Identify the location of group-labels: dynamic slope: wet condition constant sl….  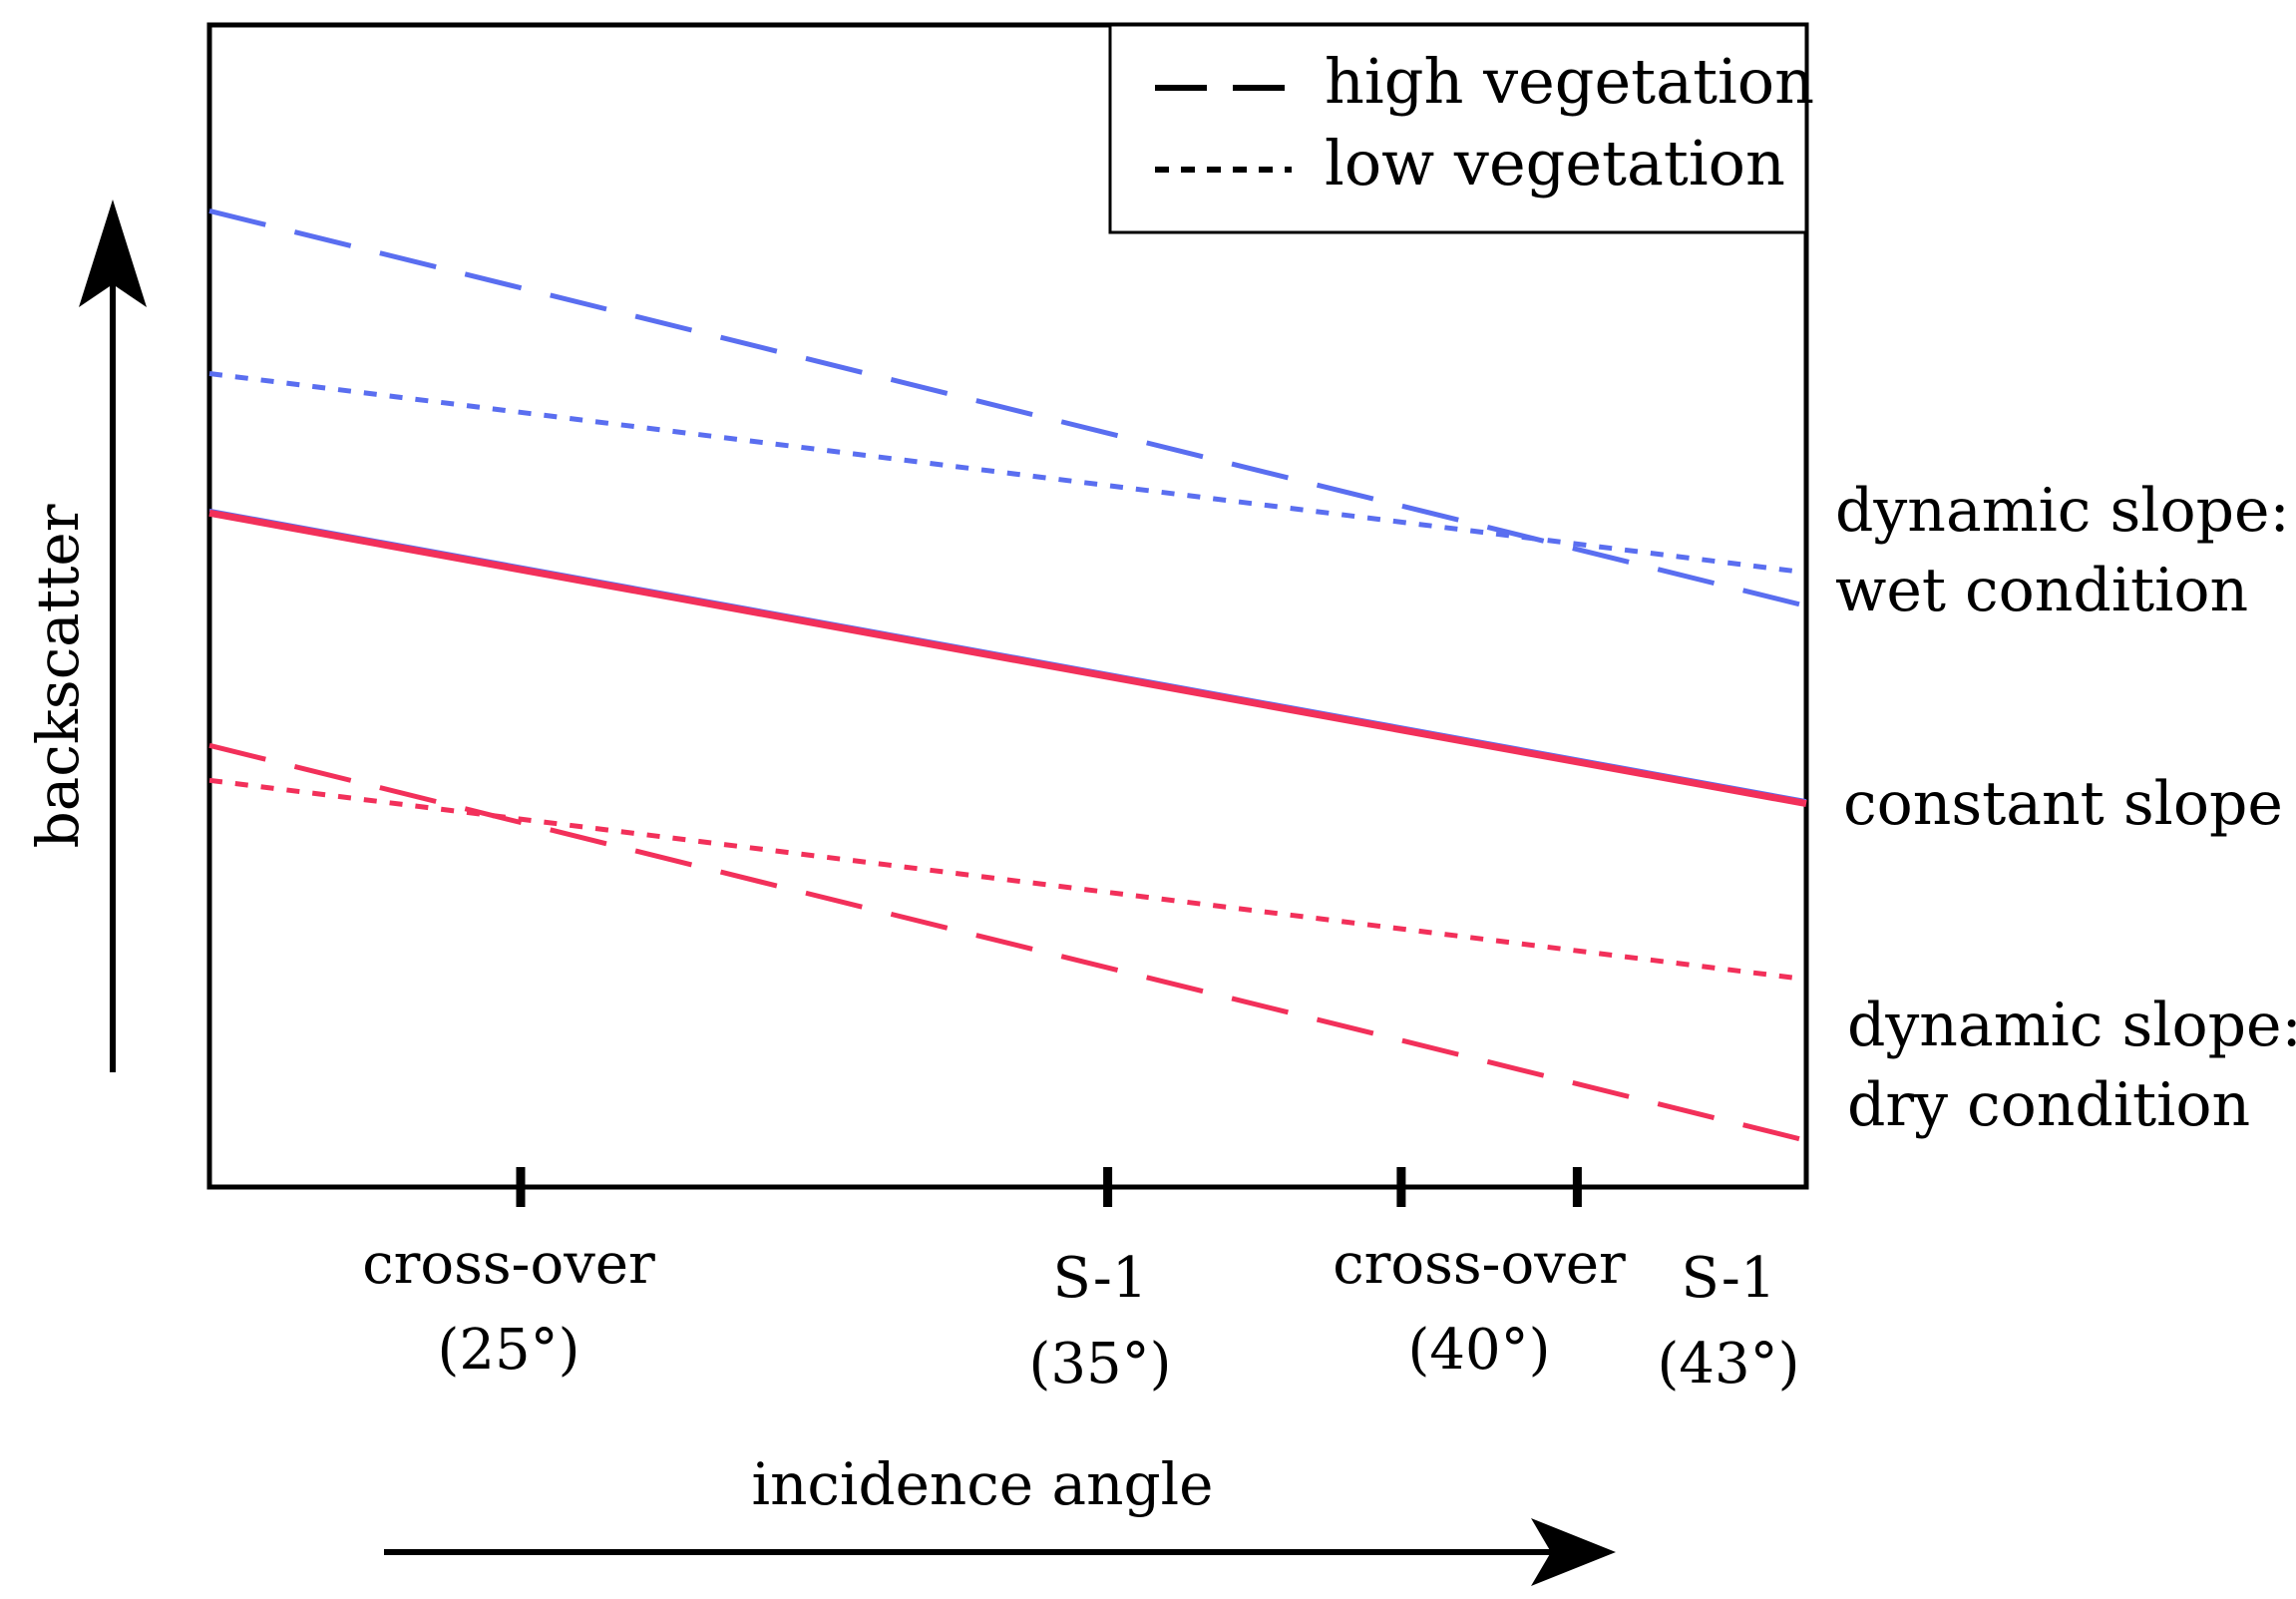
(2065, 808).